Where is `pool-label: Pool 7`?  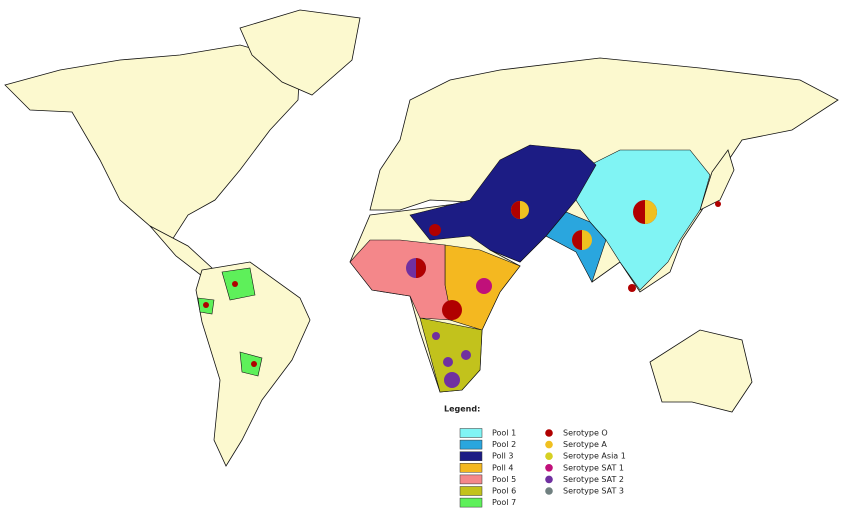
pool-label: Pool 7 is located at coordinates (504, 502).